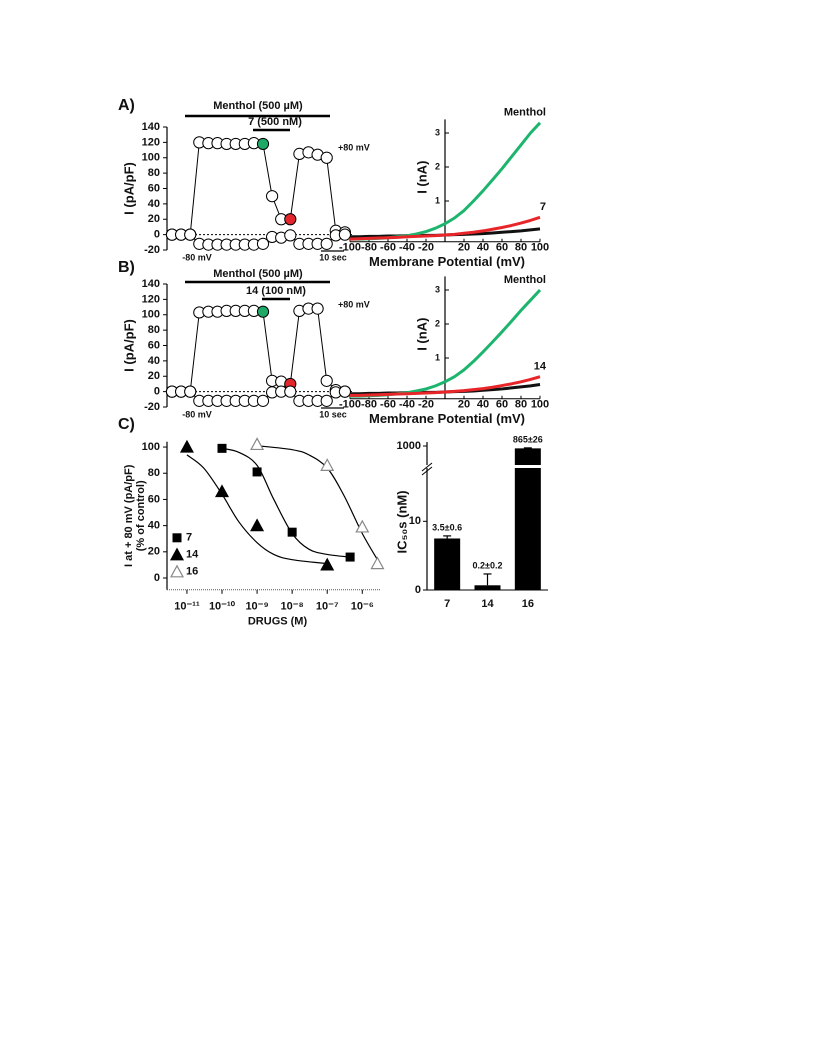  I want to click on series-label: 7, so click(543, 207).